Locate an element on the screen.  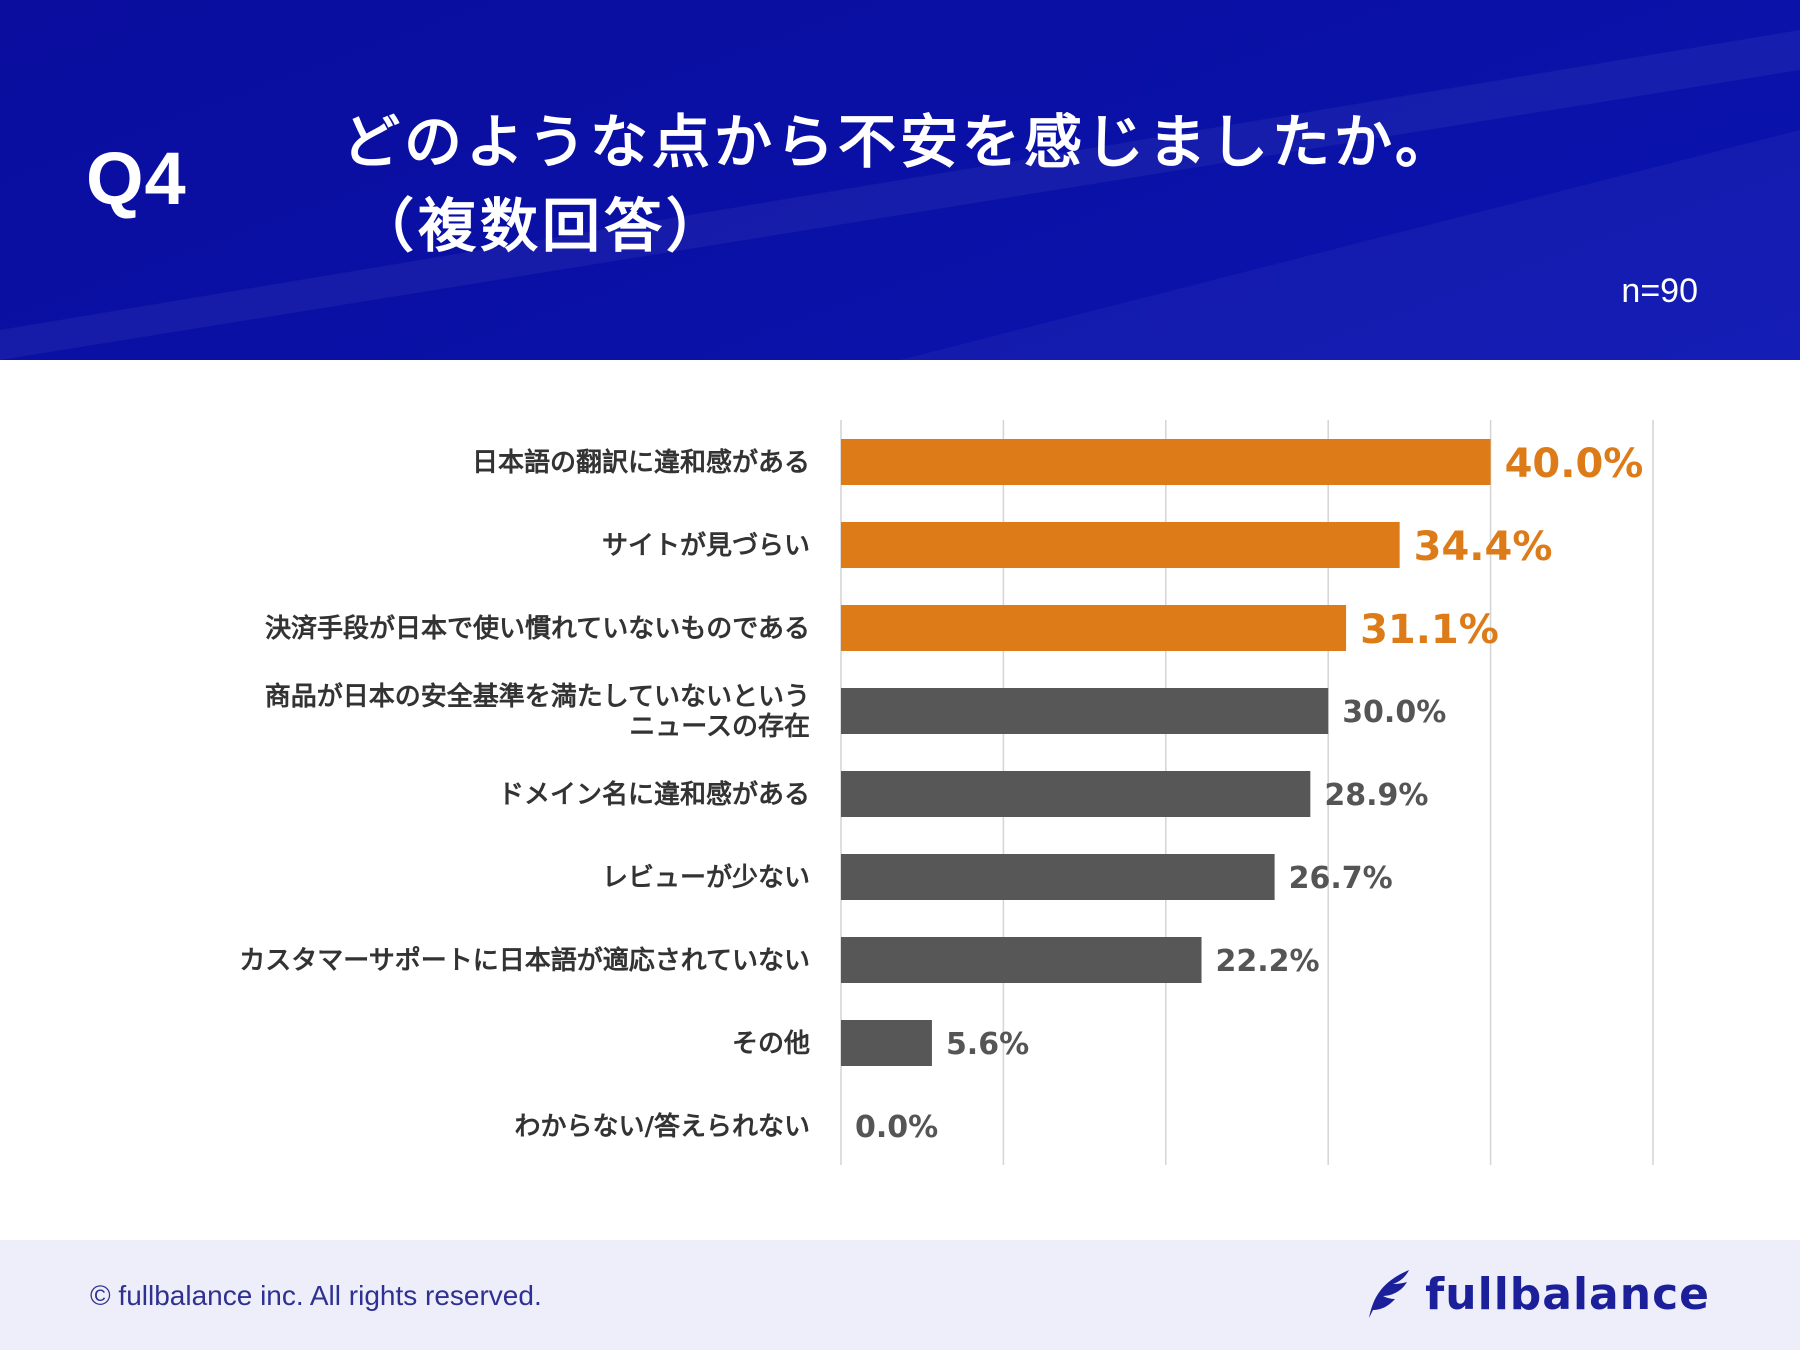
category-label: 商品が日本の安全基準を満たしていないという is located at coordinates (537, 696).